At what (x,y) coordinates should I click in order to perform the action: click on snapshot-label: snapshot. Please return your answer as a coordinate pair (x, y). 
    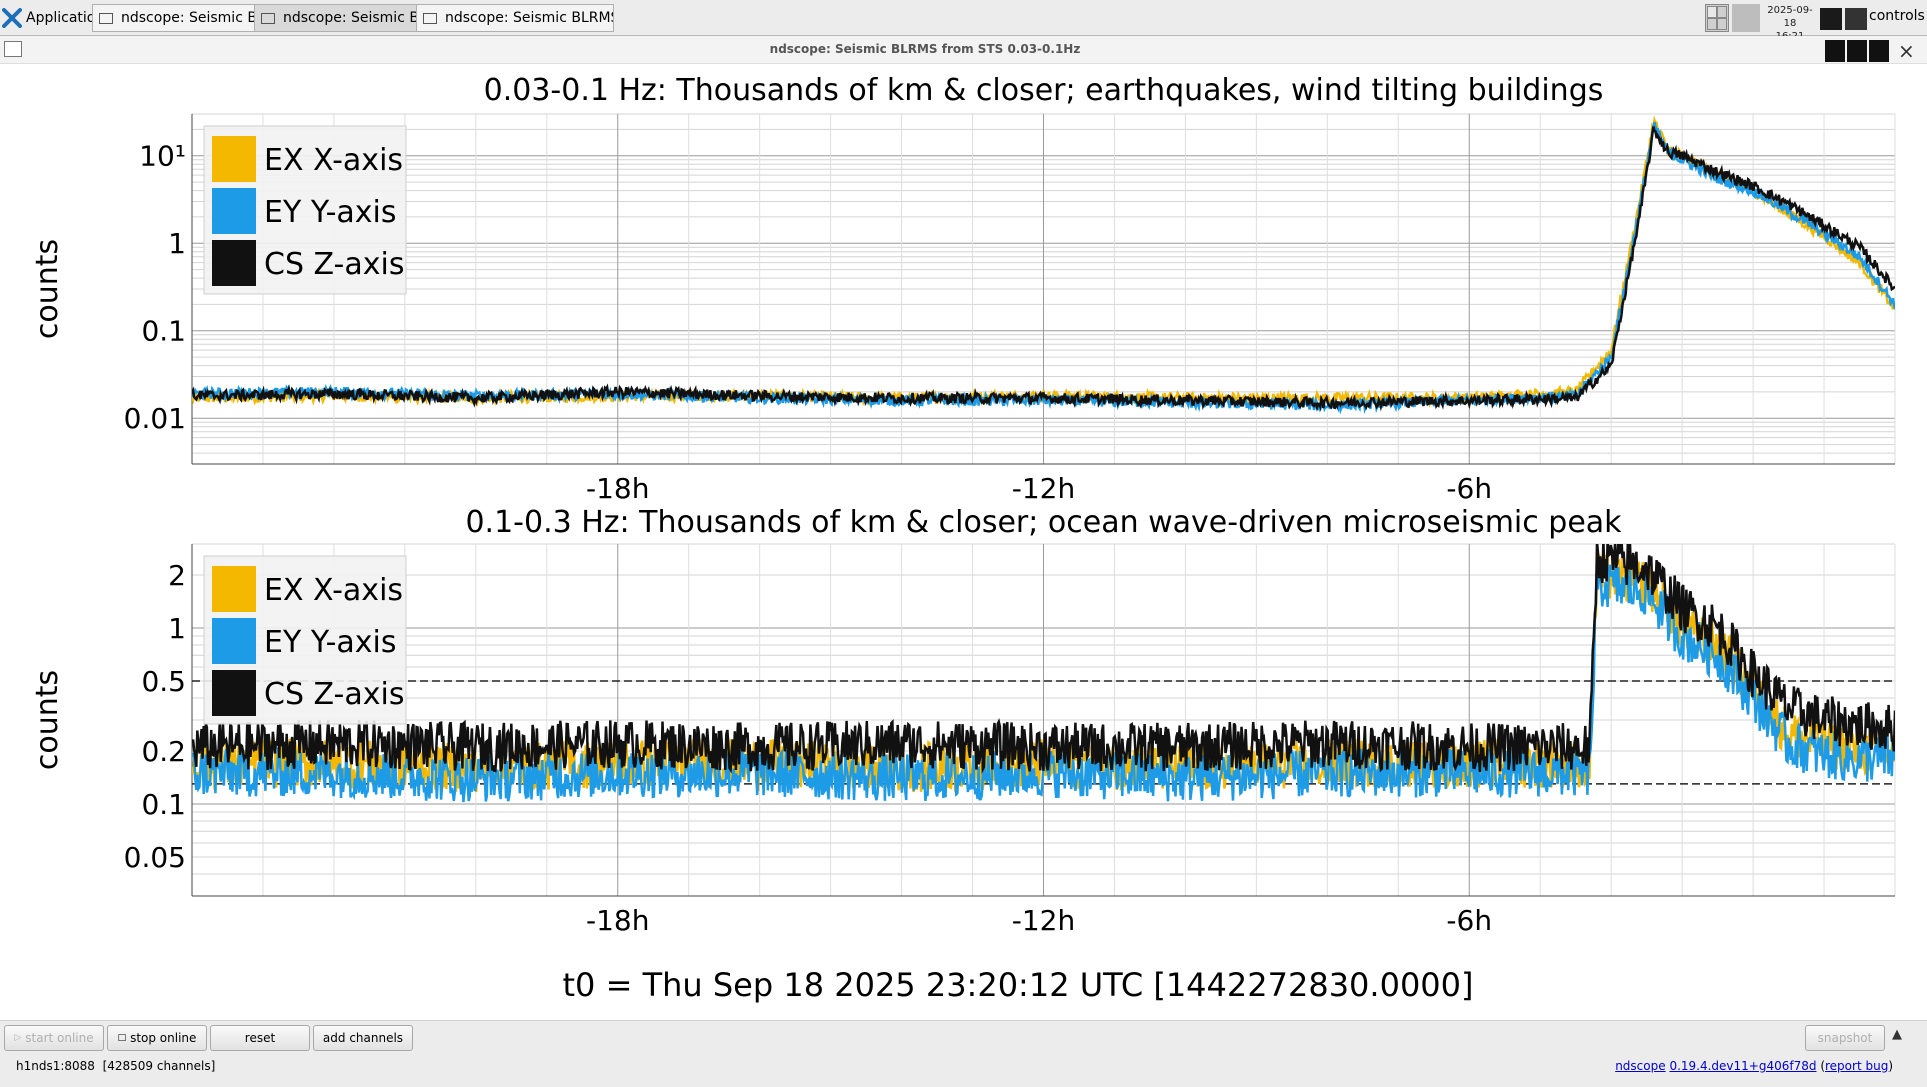
    Looking at the image, I should click on (1845, 1038).